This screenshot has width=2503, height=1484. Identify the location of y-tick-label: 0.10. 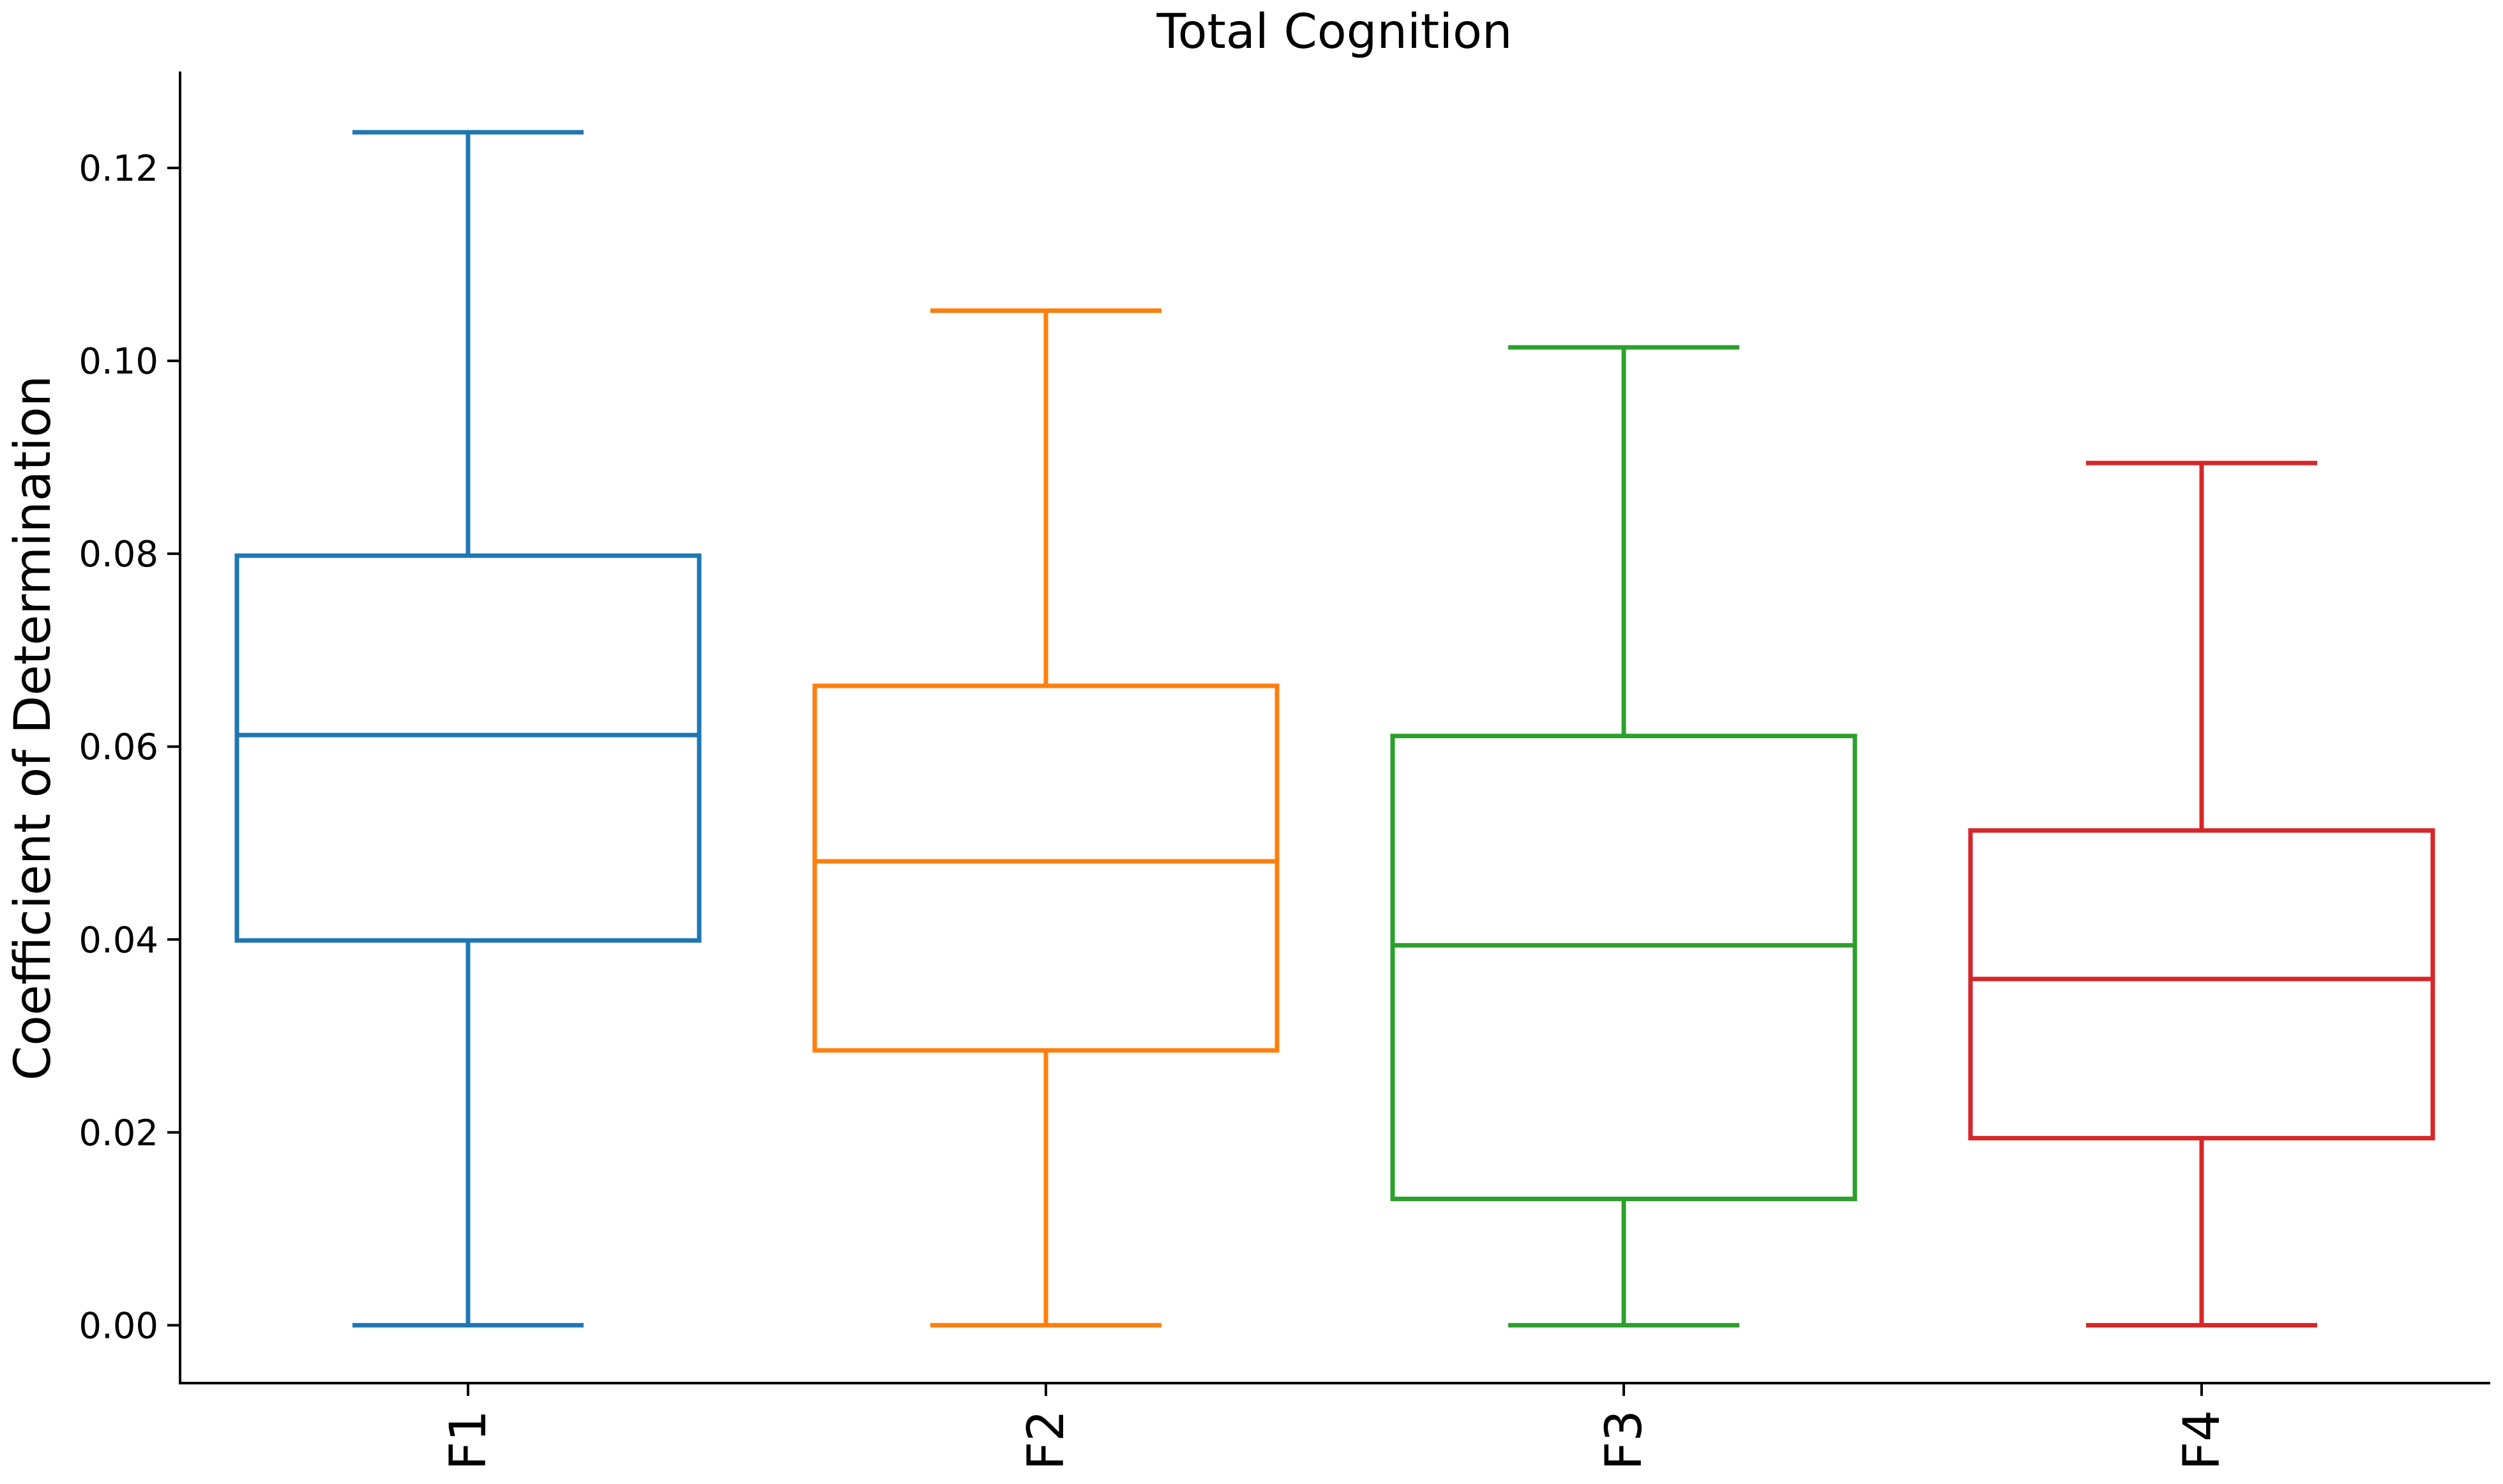
(118, 361).